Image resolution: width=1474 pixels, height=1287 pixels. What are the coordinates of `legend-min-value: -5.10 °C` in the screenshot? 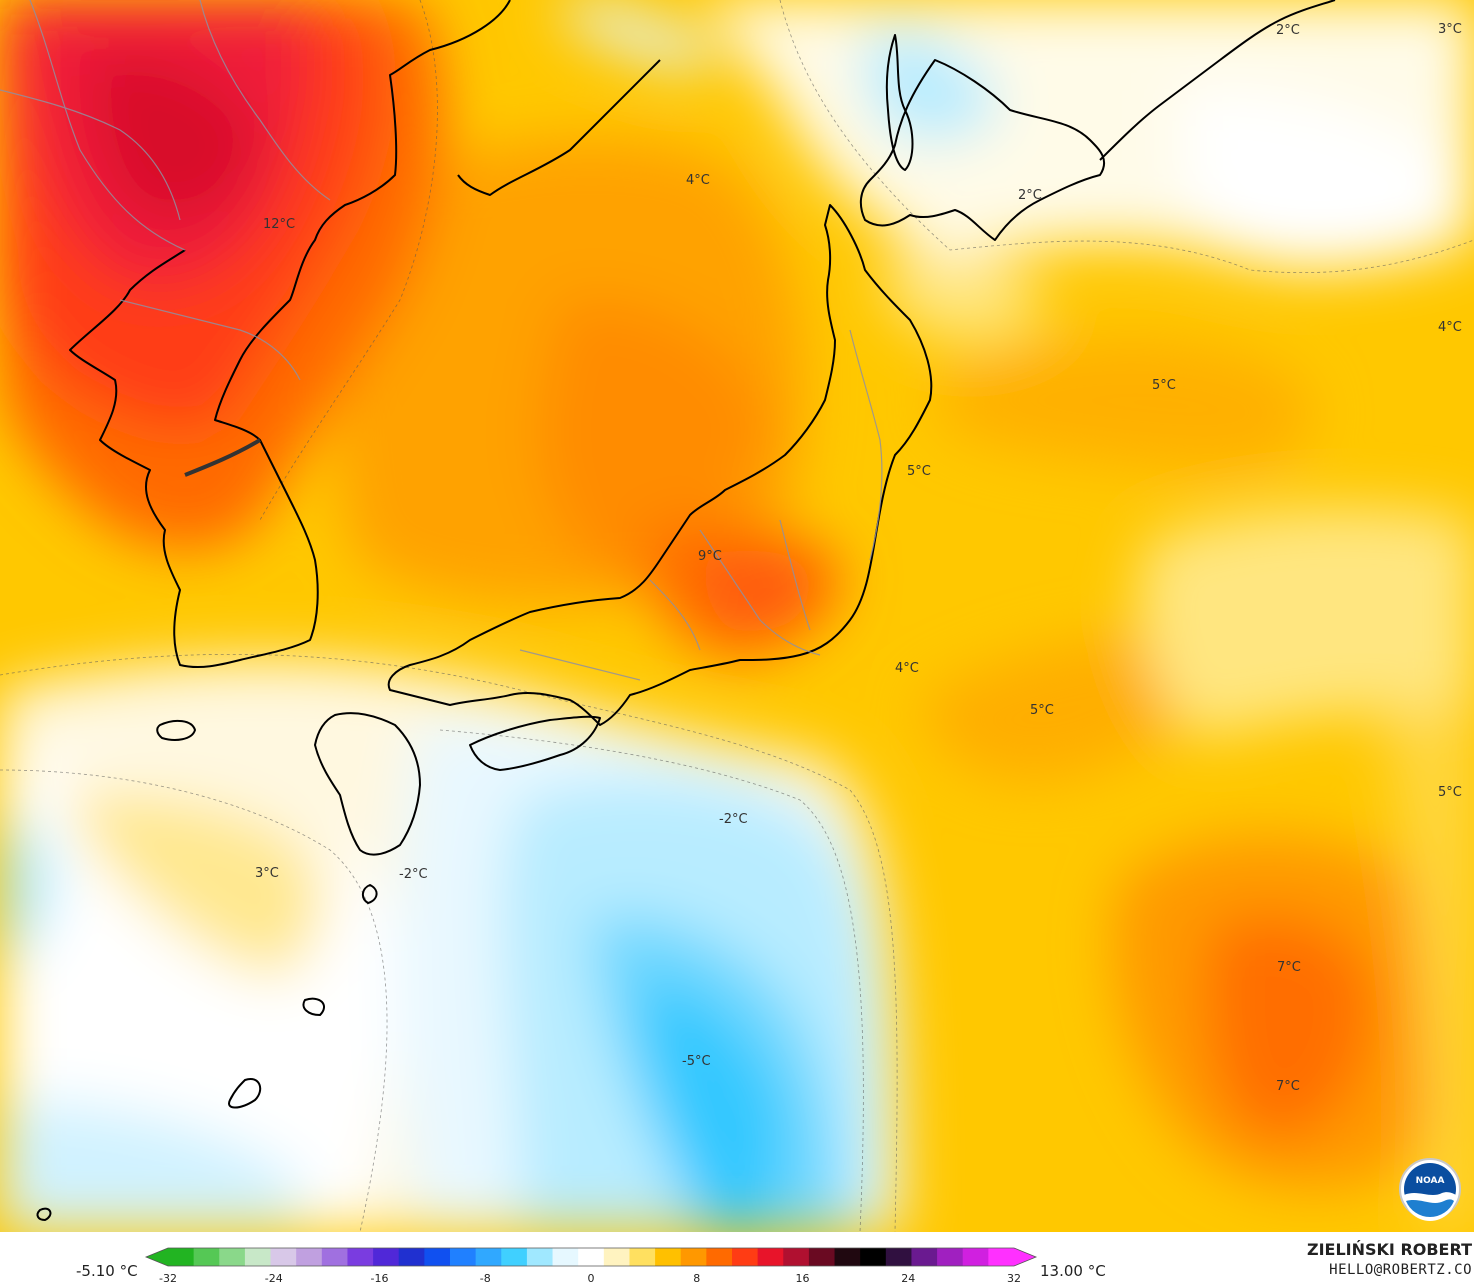 It's located at (107, 1271).